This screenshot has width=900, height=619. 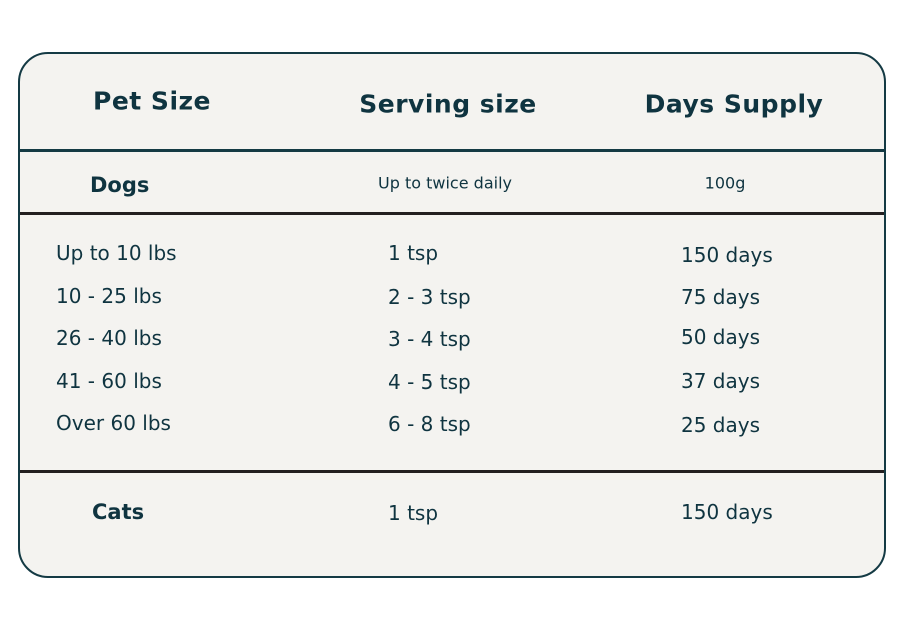 What do you see at coordinates (429, 339) in the screenshot?
I see `row-serving: 3 - 4 tsp` at bounding box center [429, 339].